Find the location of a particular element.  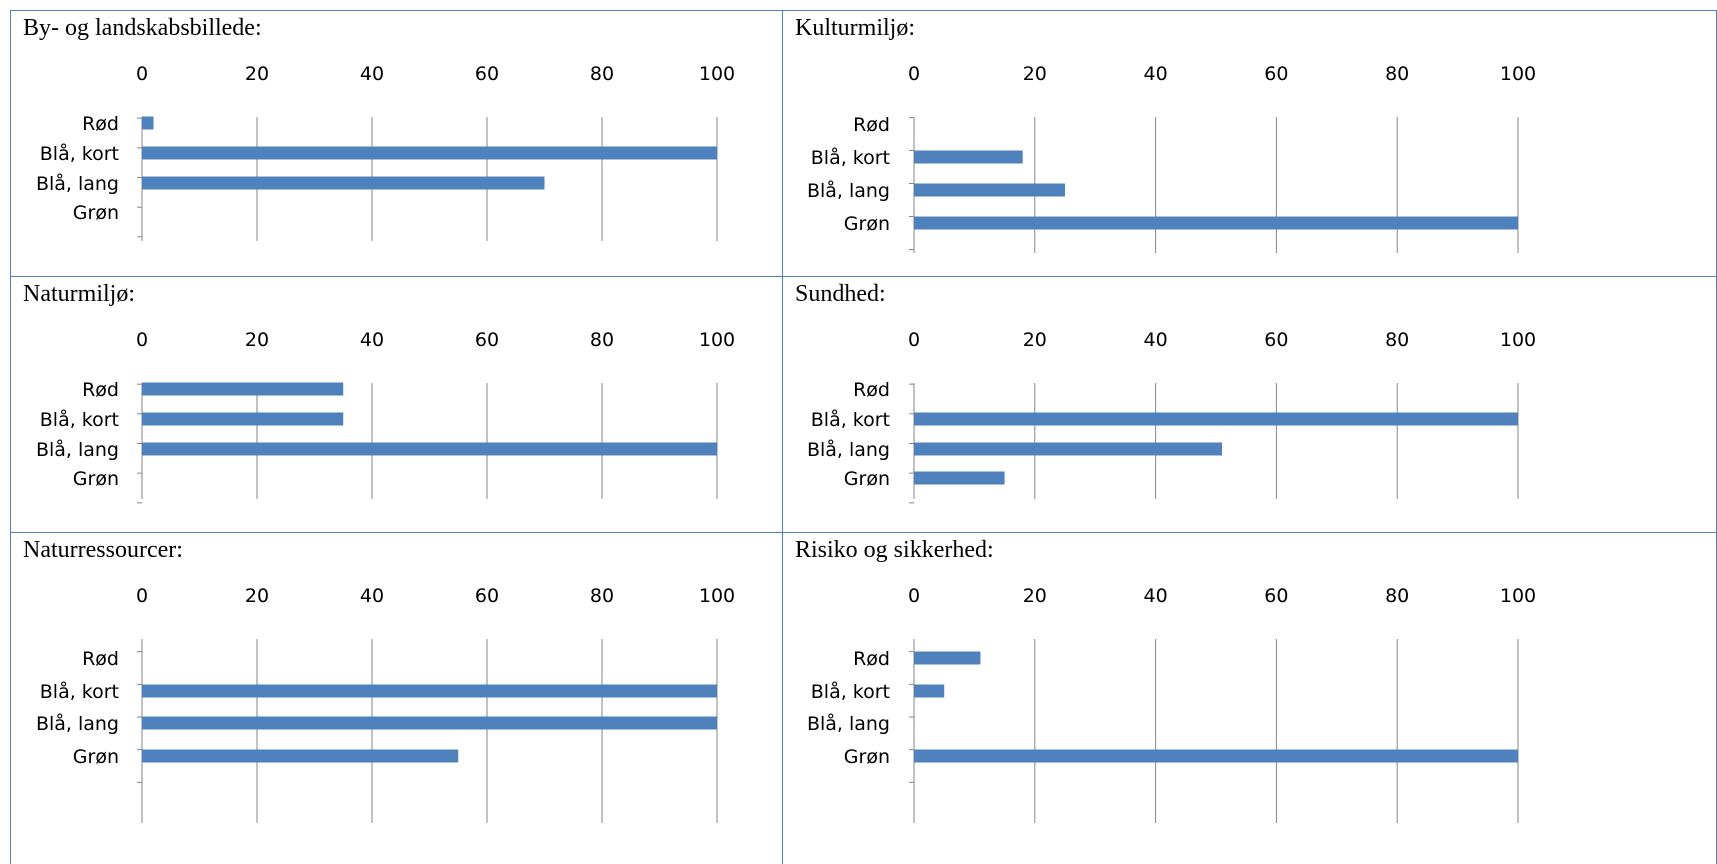

chart-title: Naturmiljø: is located at coordinates (79, 294).